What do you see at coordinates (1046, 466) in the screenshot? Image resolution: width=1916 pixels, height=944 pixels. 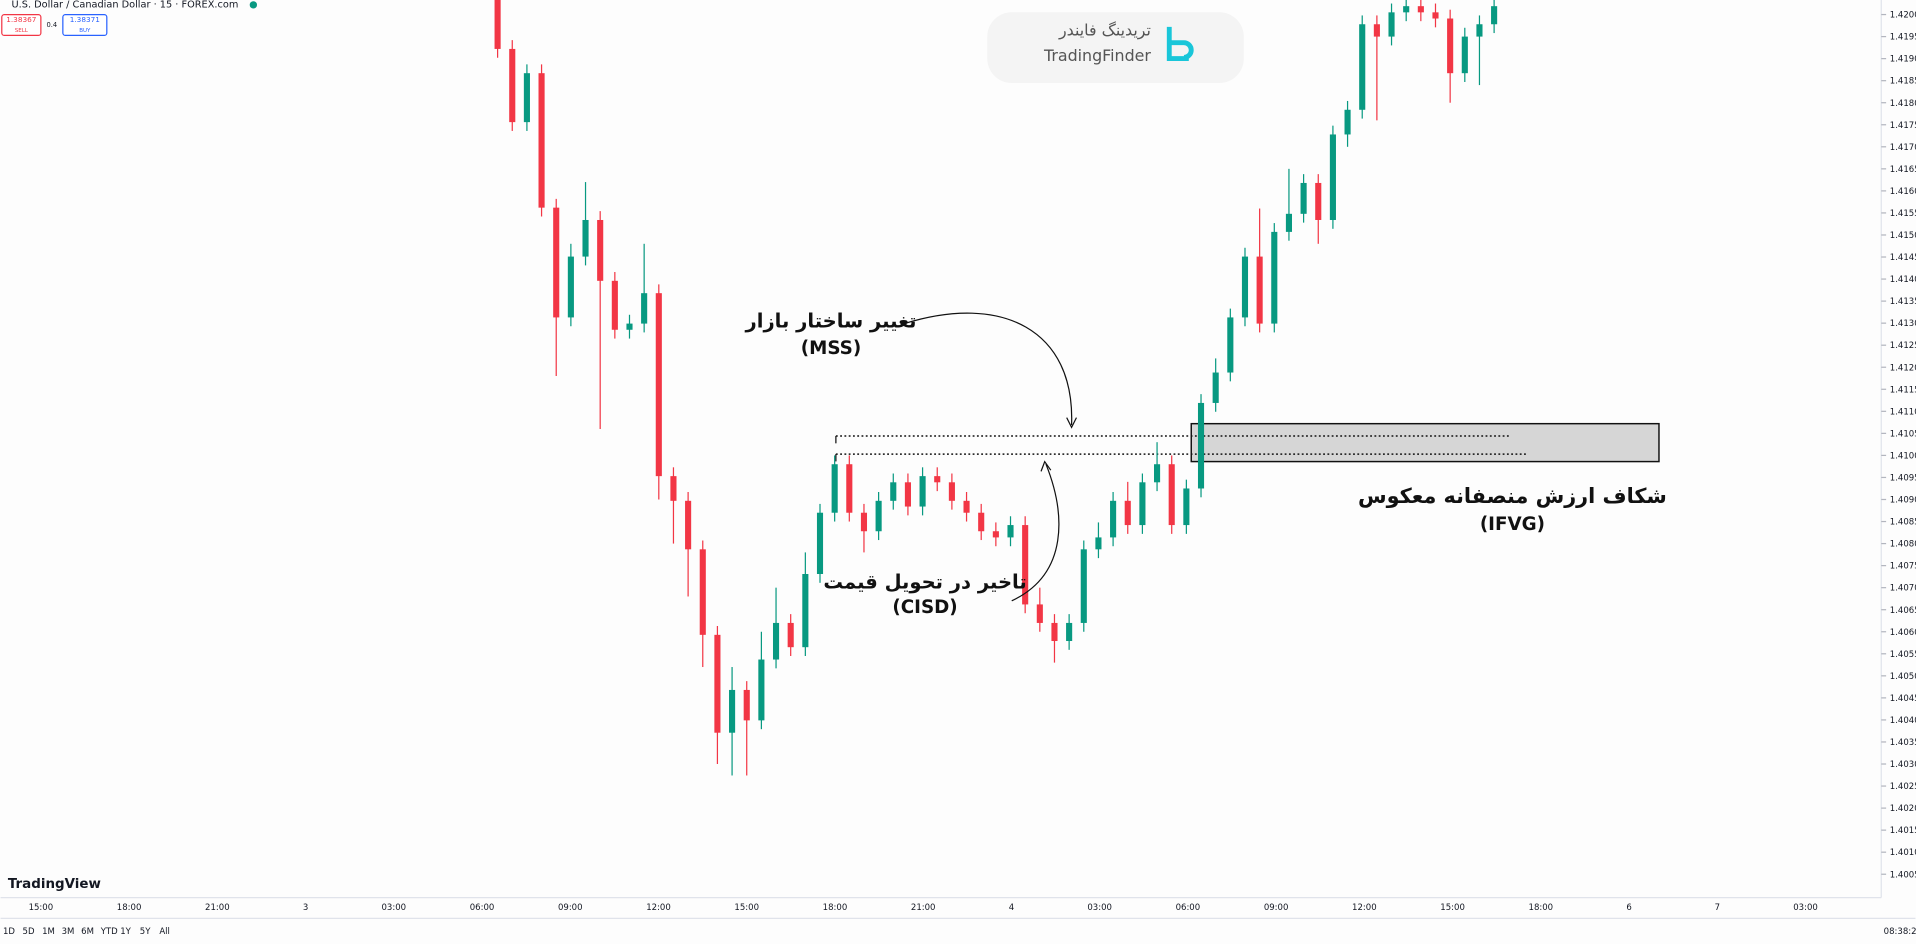 I see `cisd-arrowhead` at bounding box center [1046, 466].